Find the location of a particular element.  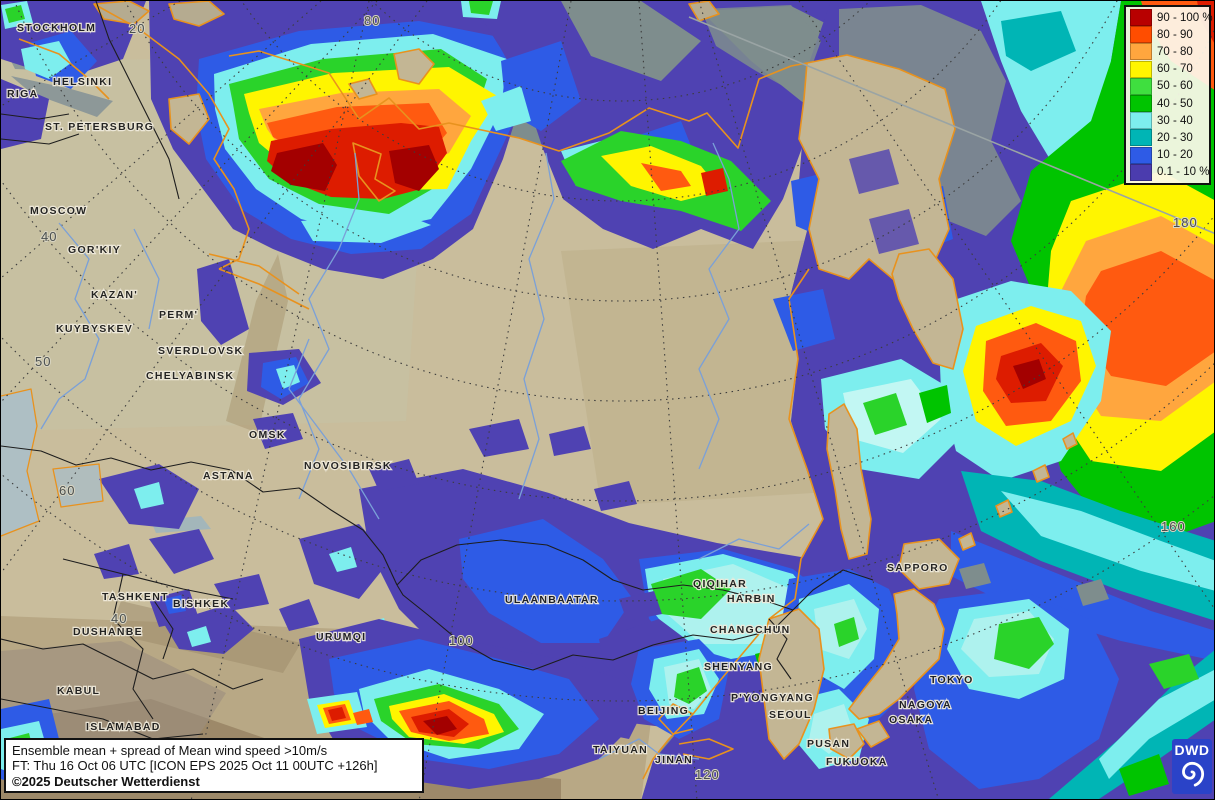

legend-row: 20 - 30 is located at coordinates (1169, 138).